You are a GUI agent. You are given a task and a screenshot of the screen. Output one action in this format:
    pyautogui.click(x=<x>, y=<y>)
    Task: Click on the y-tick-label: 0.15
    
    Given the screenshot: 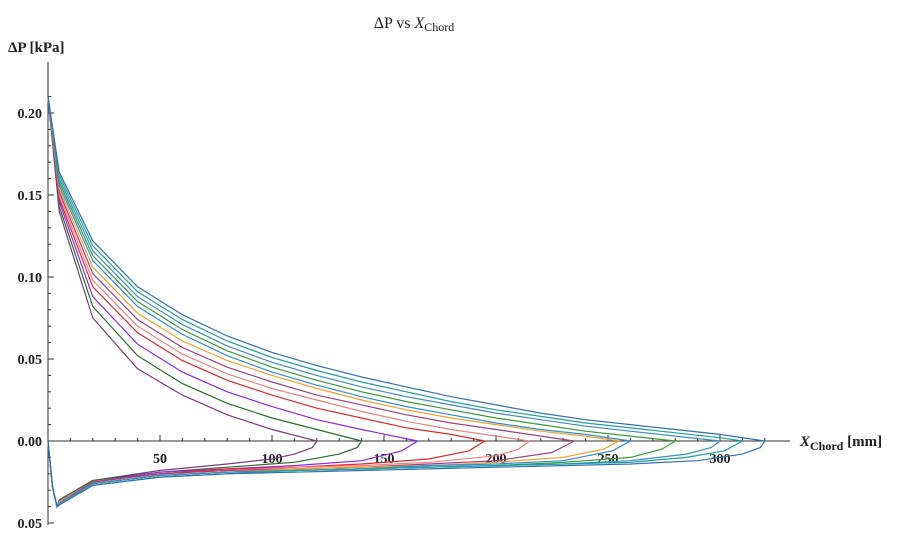 What is the action you would take?
    pyautogui.click(x=30, y=196)
    